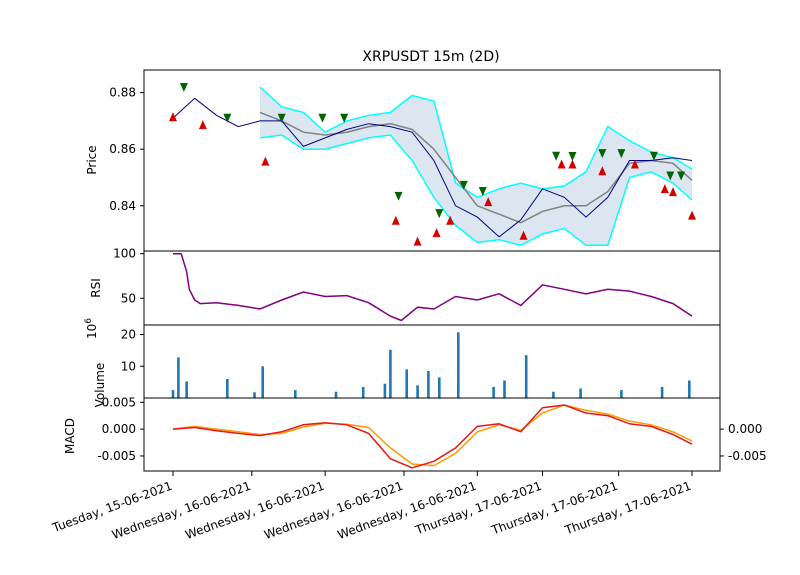  What do you see at coordinates (128, 366) in the screenshot?
I see `y-tick-label: 10` at bounding box center [128, 366].